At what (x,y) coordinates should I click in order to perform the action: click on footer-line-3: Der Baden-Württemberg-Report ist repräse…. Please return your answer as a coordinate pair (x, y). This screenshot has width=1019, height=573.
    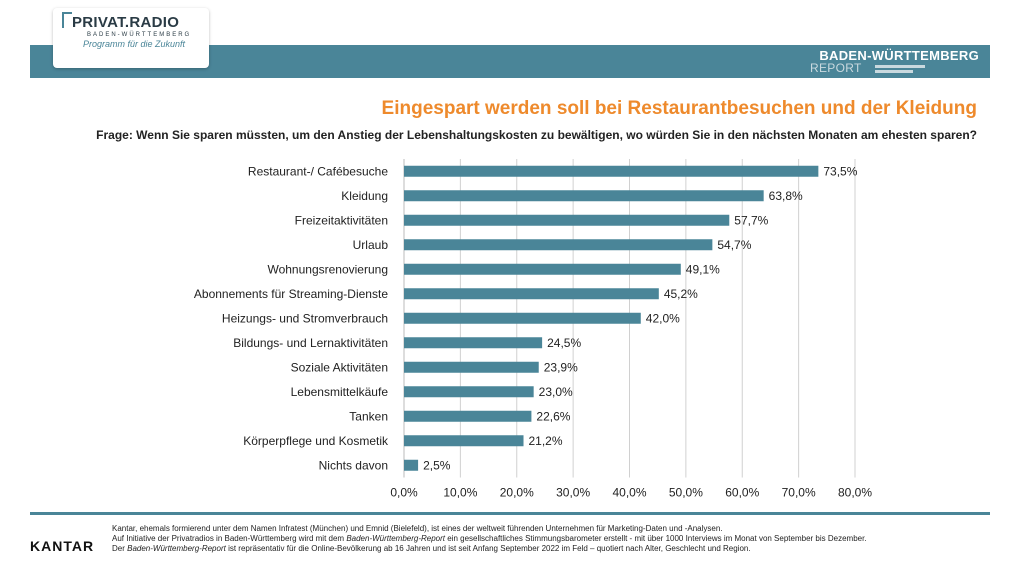
    Looking at the image, I should click on (489, 549).